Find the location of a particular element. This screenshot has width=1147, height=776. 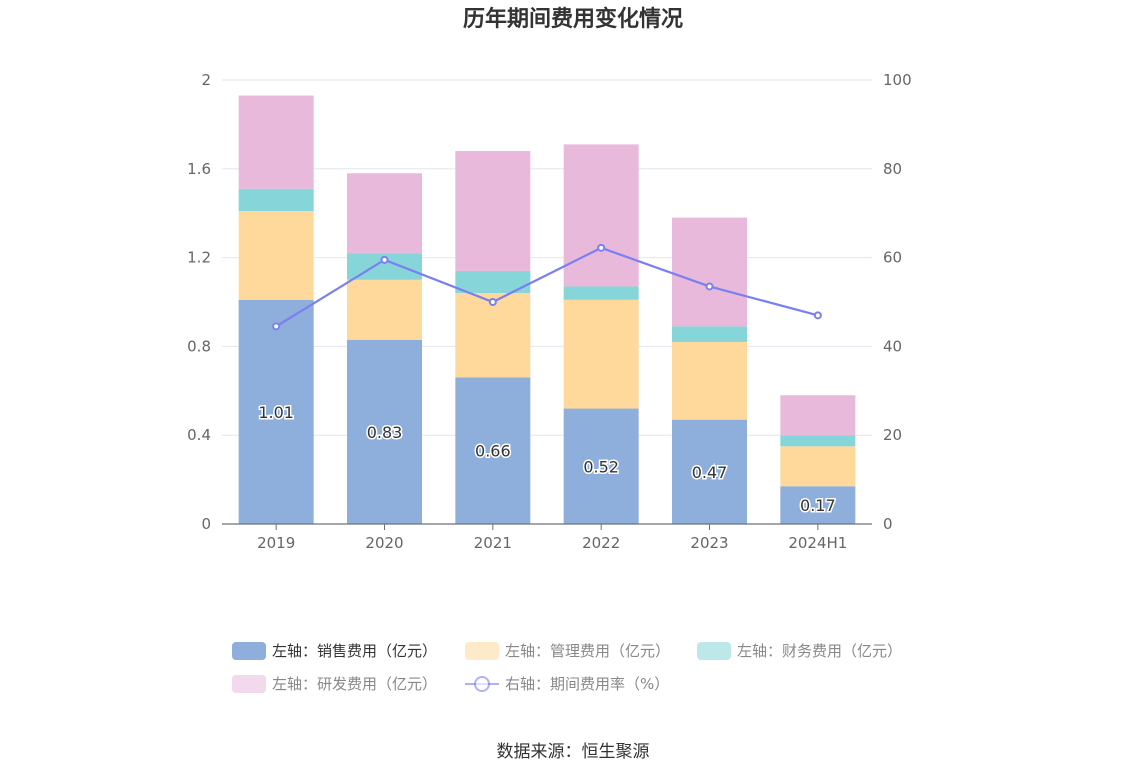

bar-value-label: 0.52 is located at coordinates (601, 466).